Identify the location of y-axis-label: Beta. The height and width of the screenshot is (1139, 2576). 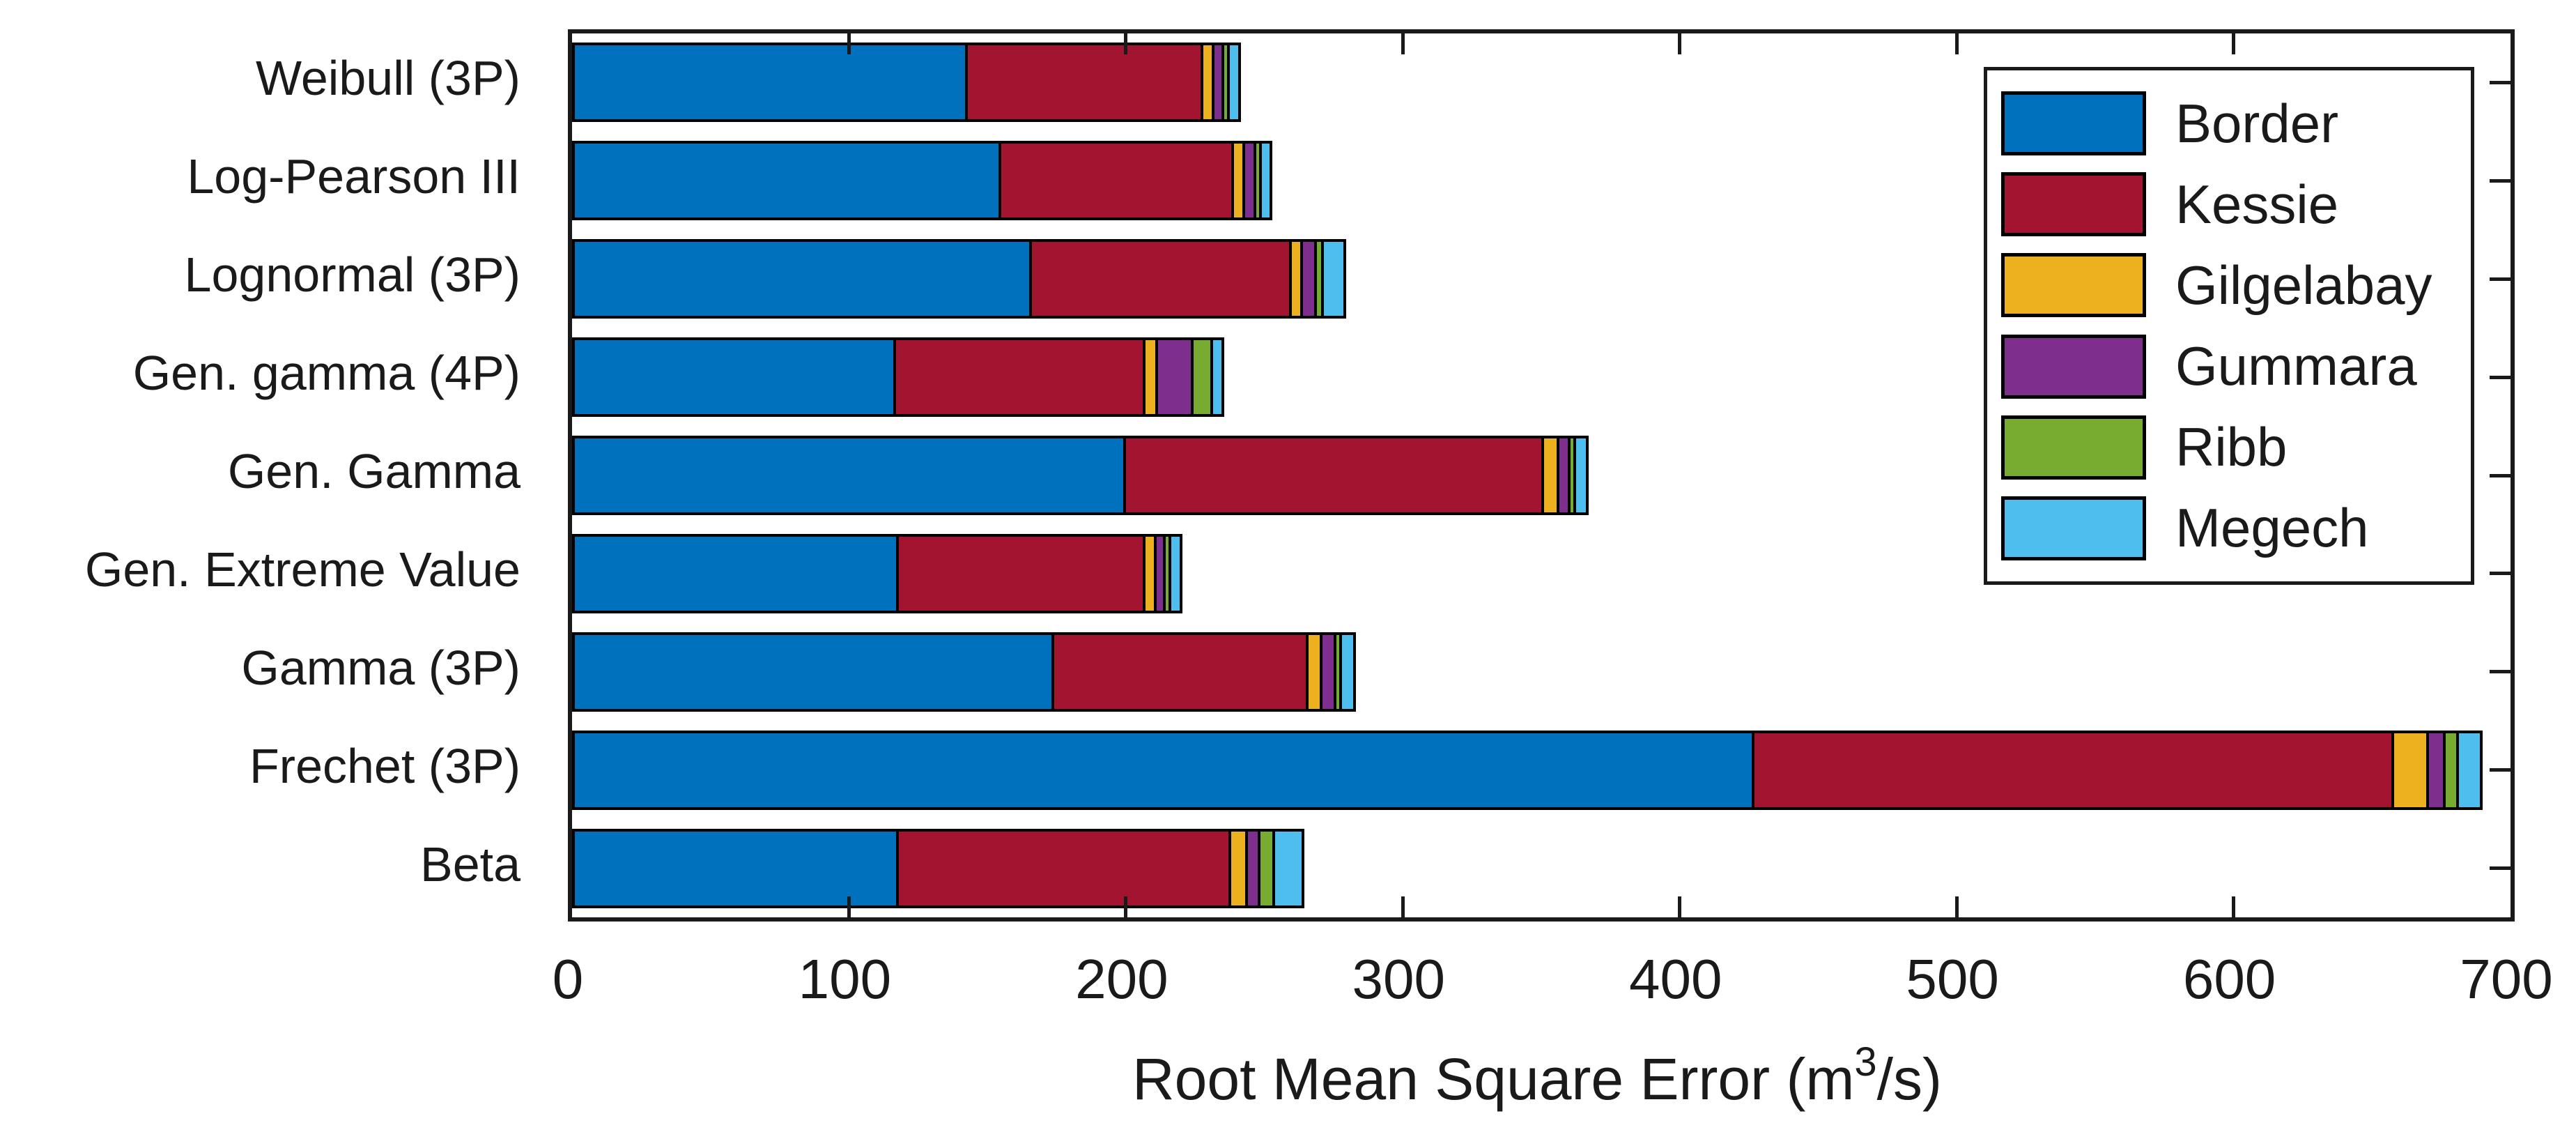
(470, 864).